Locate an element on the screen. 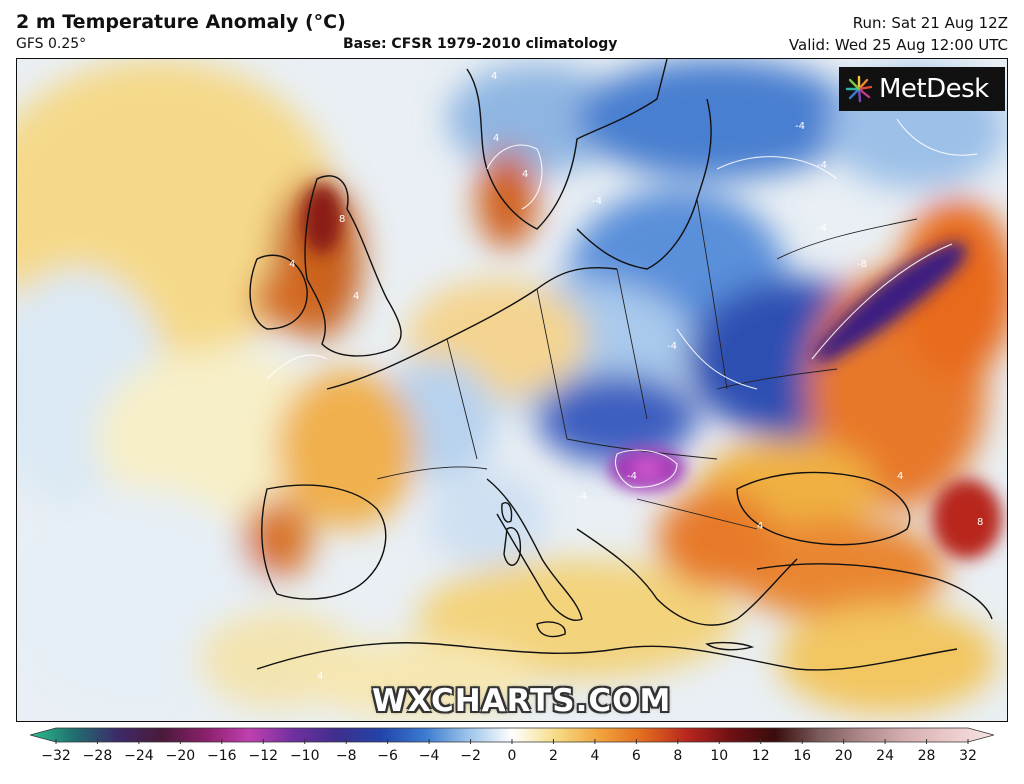 The height and width of the screenshot is (784, 1024). colorbar-tick-label: 32 is located at coordinates (968, 756).